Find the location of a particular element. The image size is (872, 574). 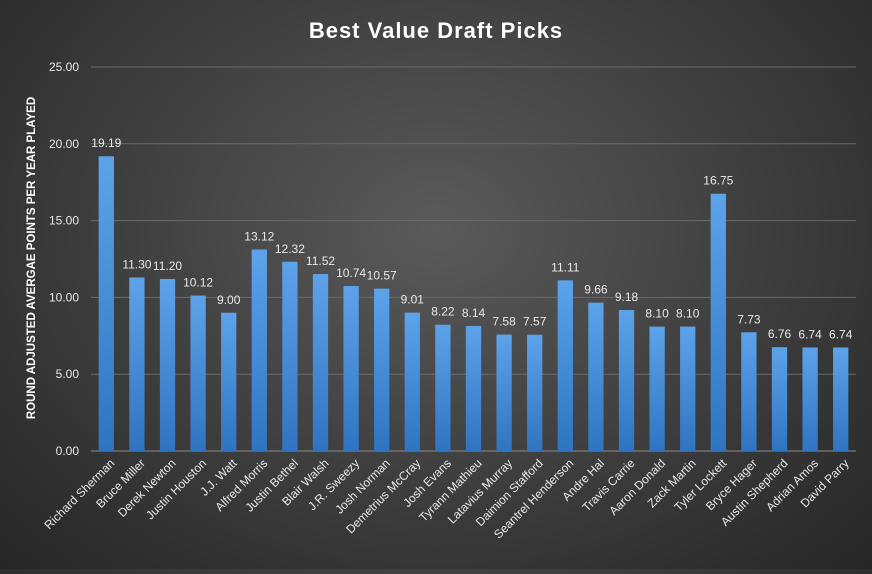

data-label: 9.00 is located at coordinates (229, 300).